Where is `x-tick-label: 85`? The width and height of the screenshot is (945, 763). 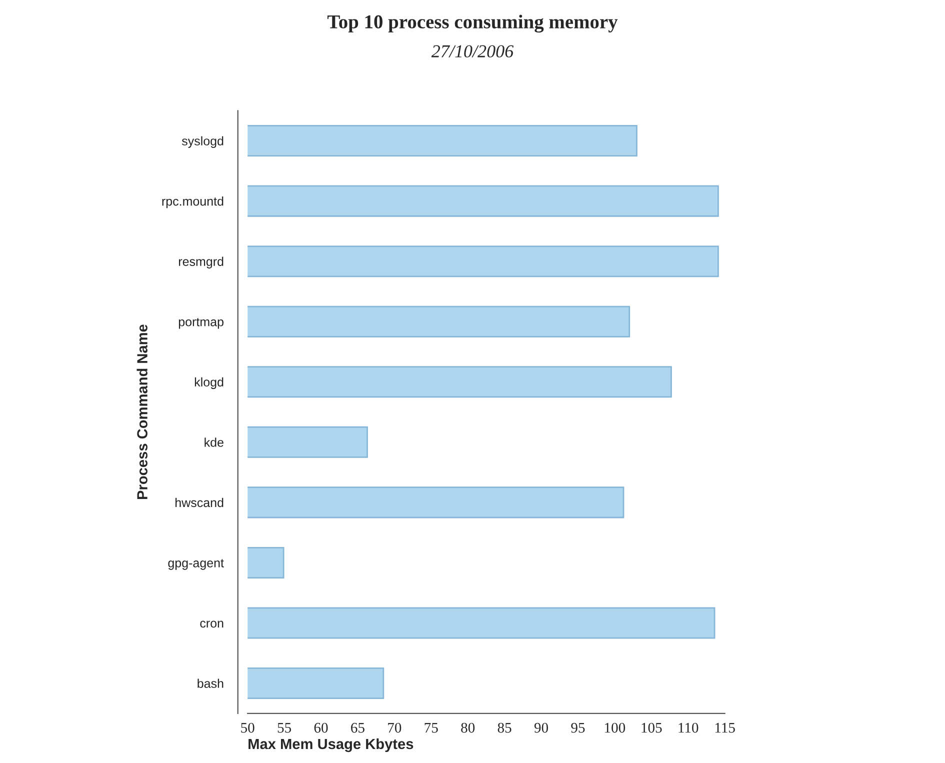
x-tick-label: 85 is located at coordinates (505, 727).